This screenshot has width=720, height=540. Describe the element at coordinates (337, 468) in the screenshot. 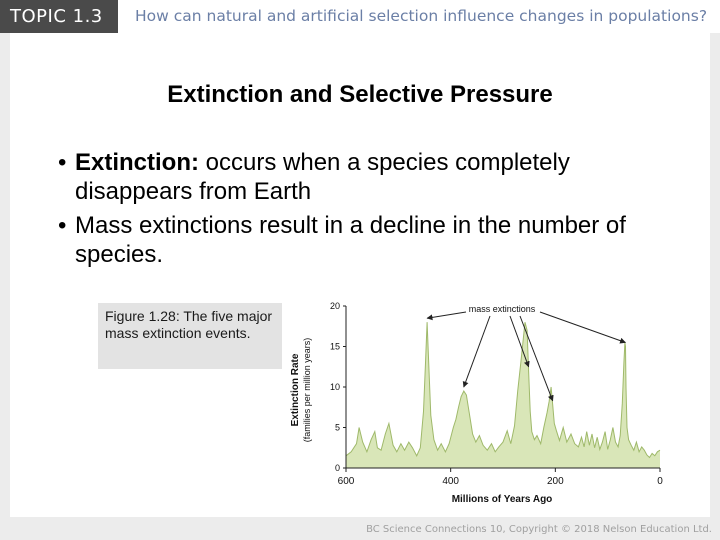

I see `y-tick-label: 0` at that location.